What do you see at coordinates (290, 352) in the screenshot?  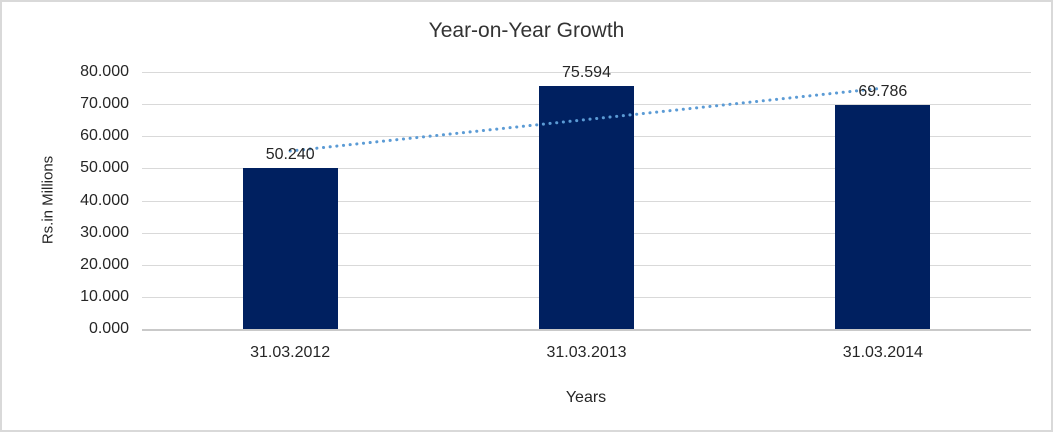 I see `x-axis-tick-label: 31.03.2012` at bounding box center [290, 352].